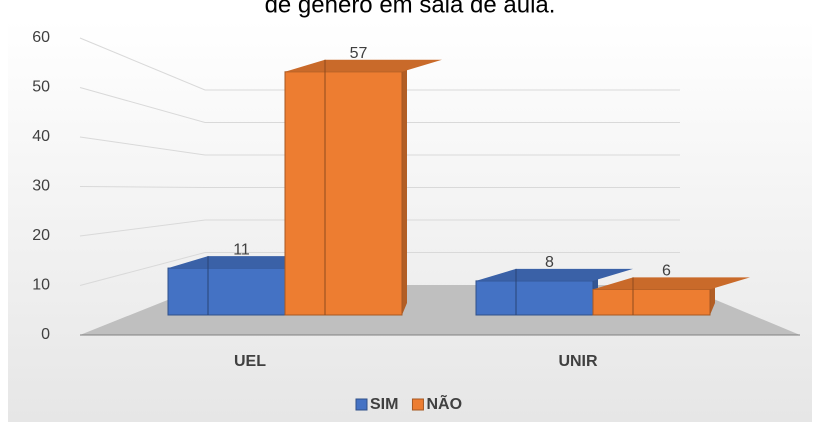 Image resolution: width=819 pixels, height=423 pixels. I want to click on y-tick-label: 20, so click(41, 235).